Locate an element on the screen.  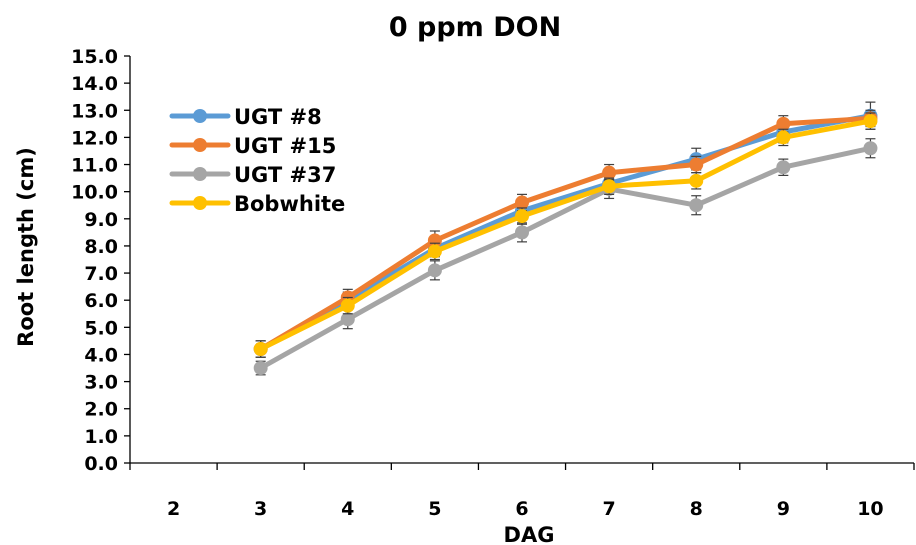
y-tick-label: 3.0 is located at coordinates (101, 383).